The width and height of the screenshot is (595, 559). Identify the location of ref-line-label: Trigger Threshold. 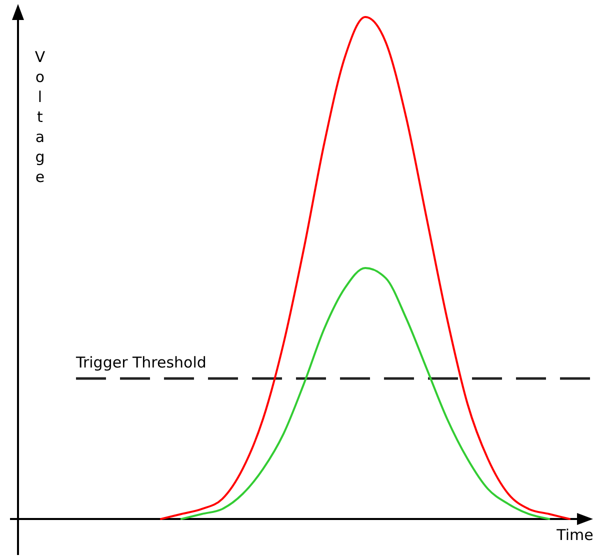
(140, 362).